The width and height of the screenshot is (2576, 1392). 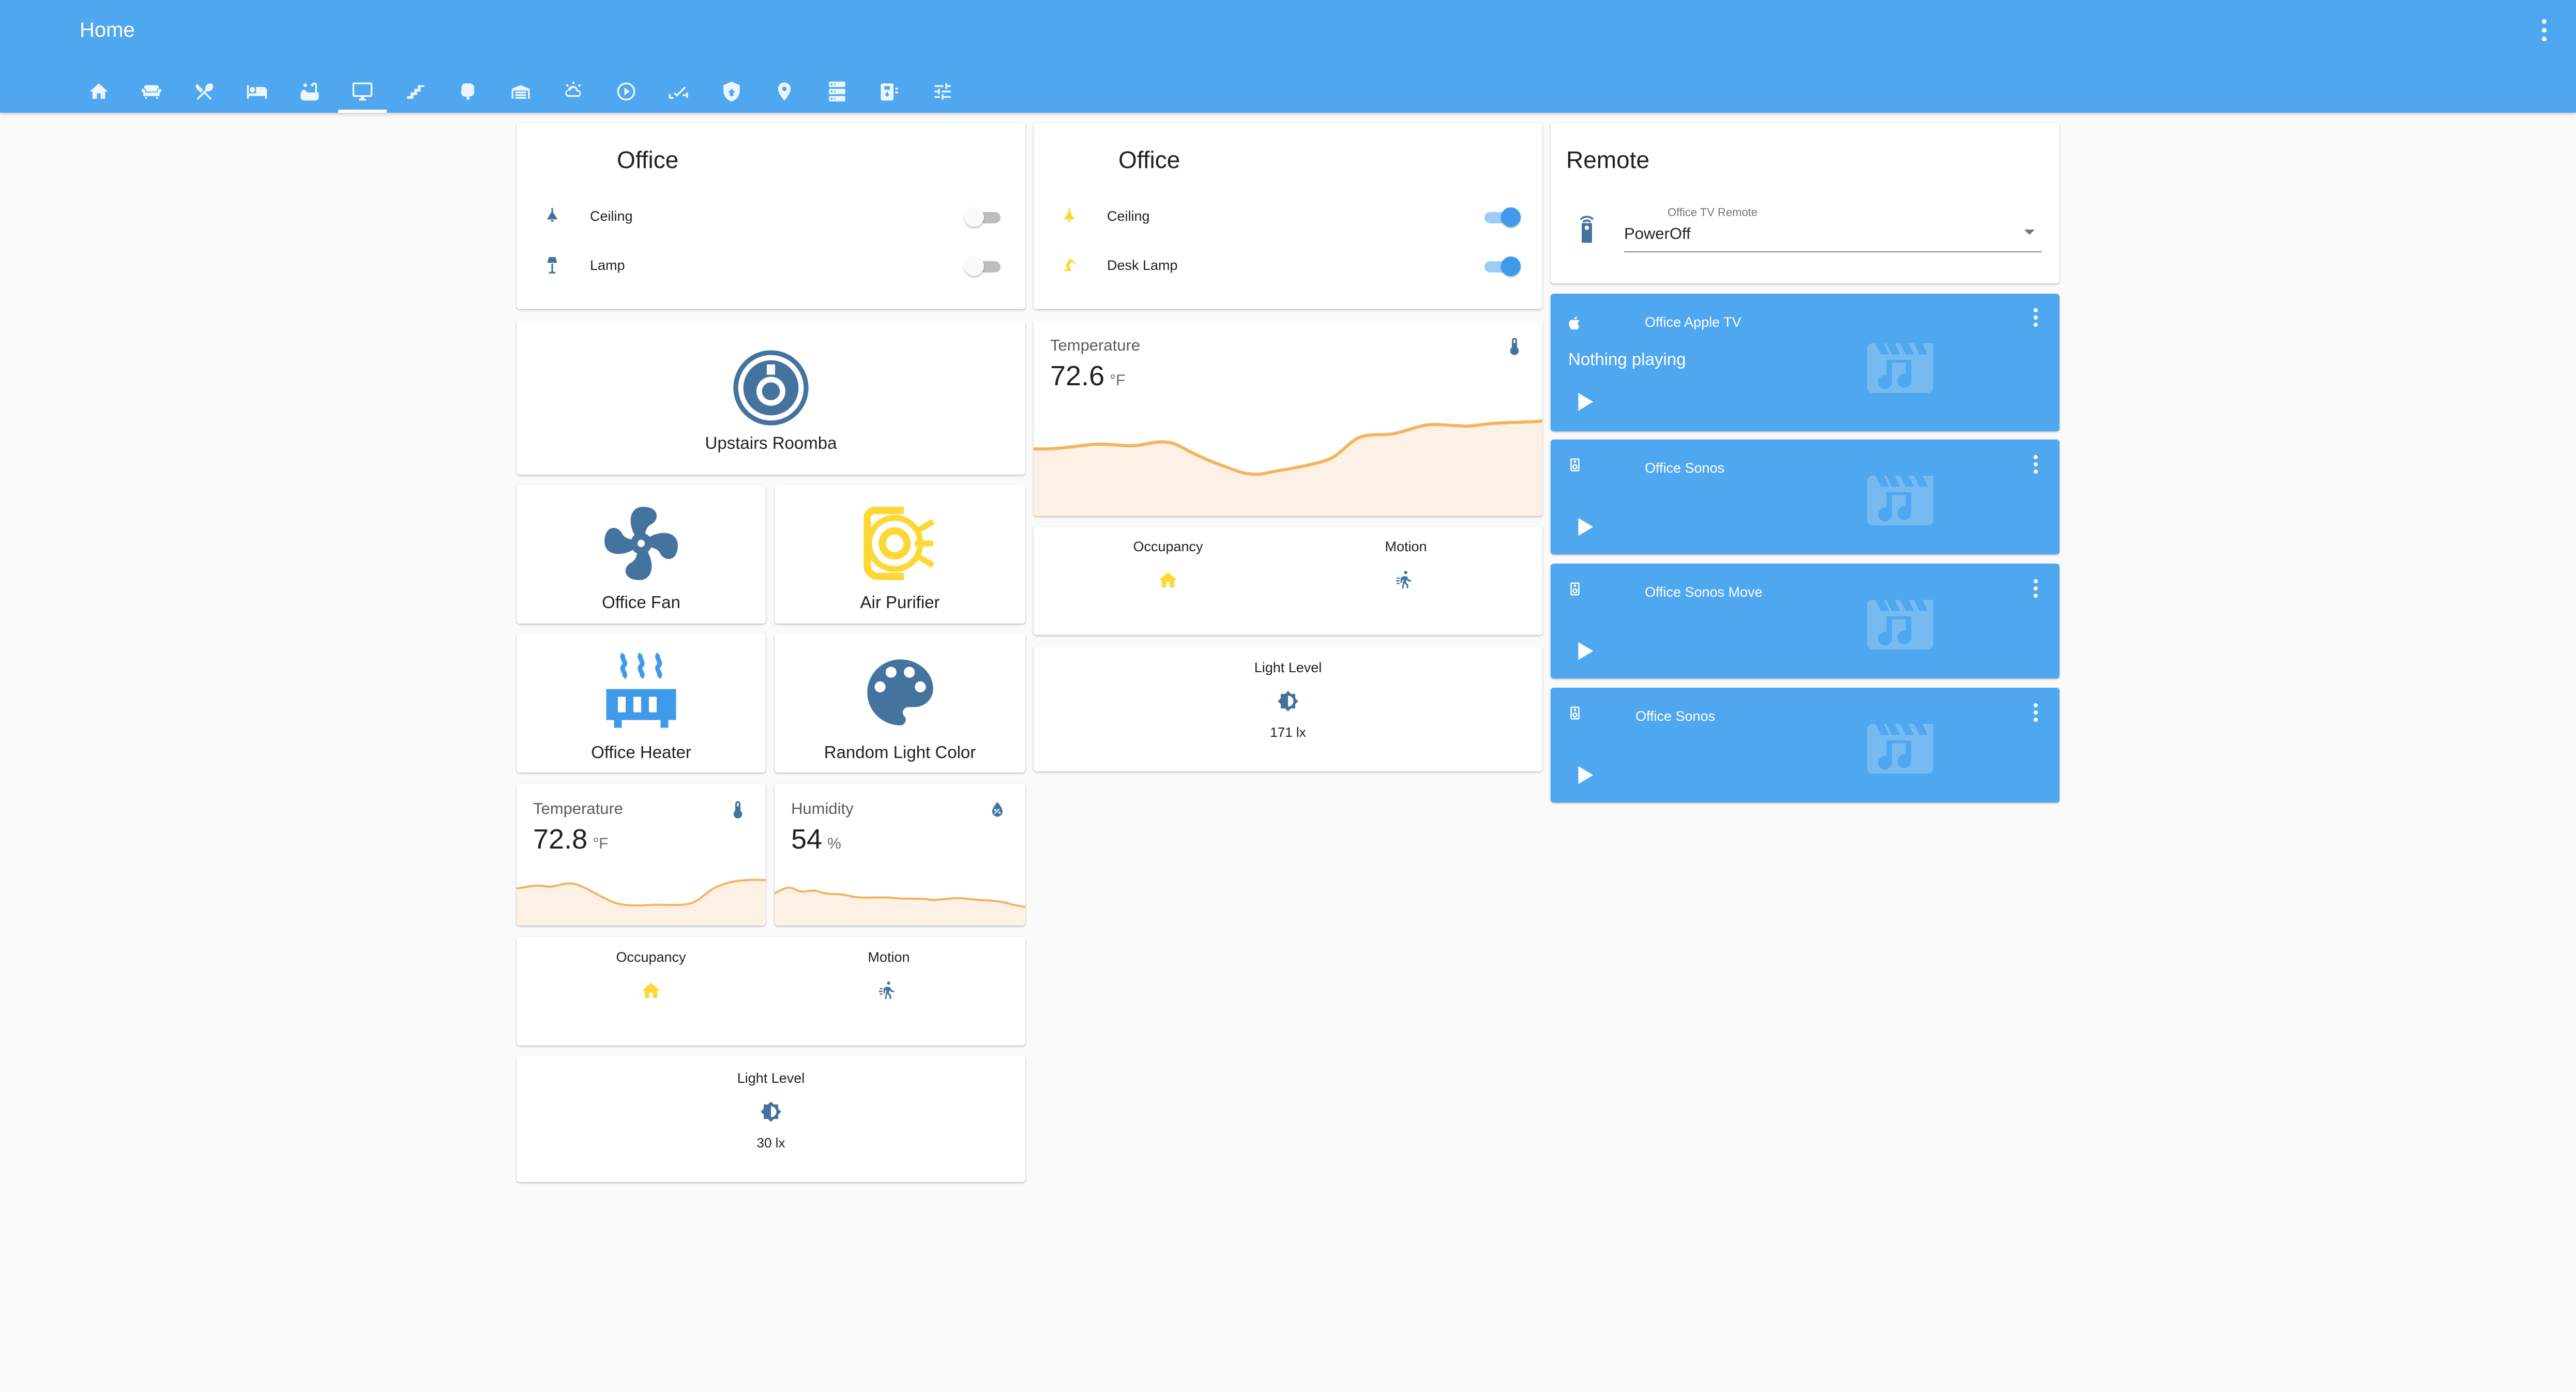 I want to click on humidity-value: 54, so click(x=807, y=840).